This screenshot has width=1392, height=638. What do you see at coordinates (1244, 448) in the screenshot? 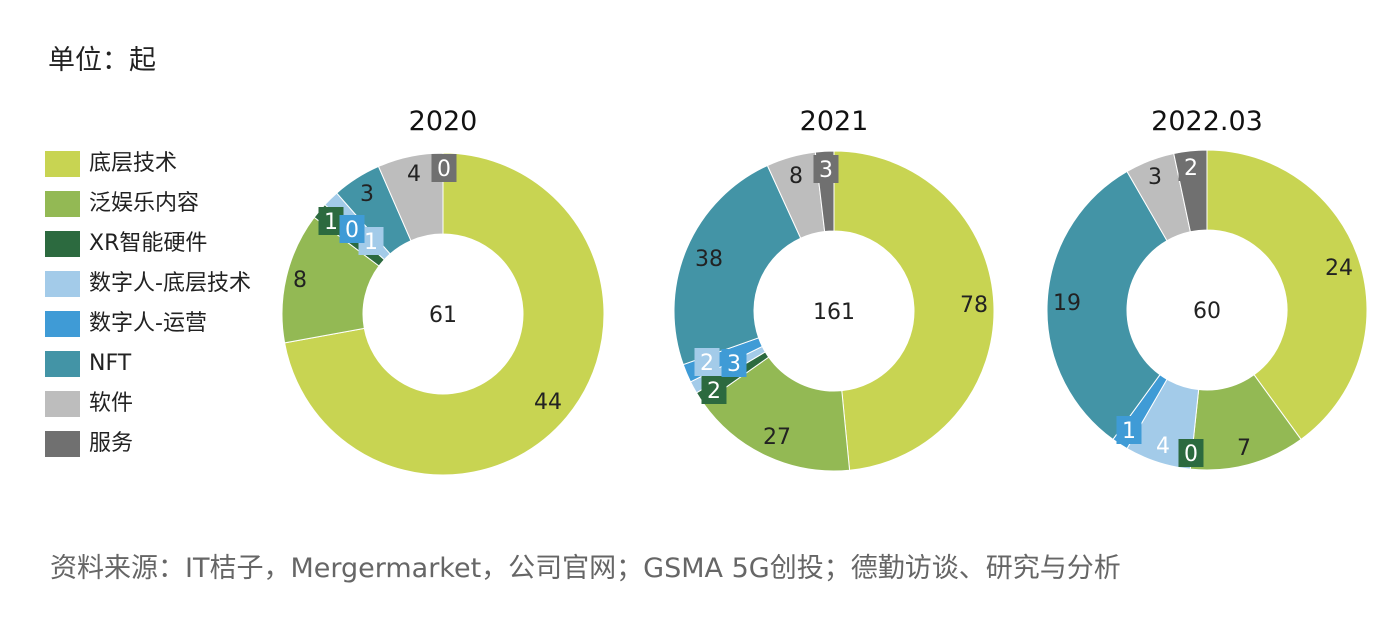
I see `slice-value-label: 7` at bounding box center [1244, 448].